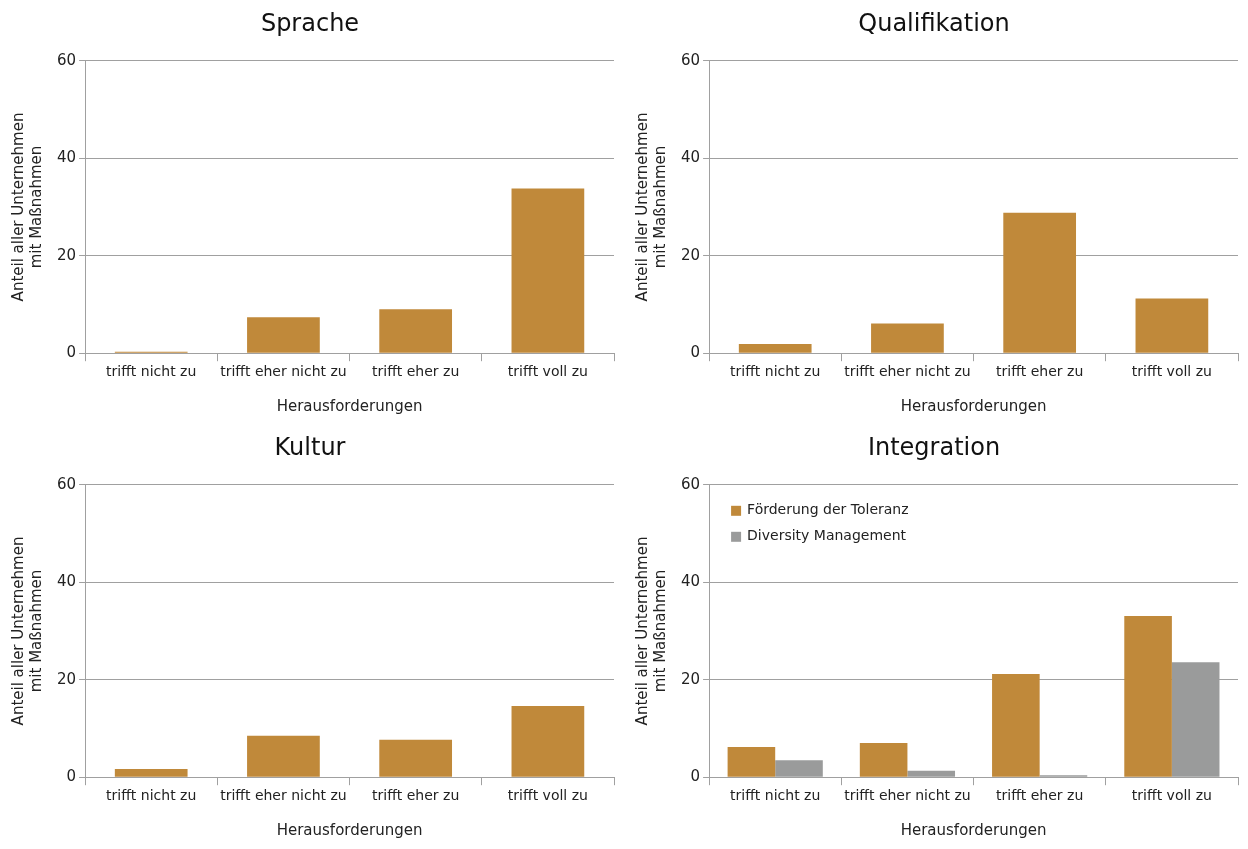  I want to click on chart-title: Integration, so click(934, 446).